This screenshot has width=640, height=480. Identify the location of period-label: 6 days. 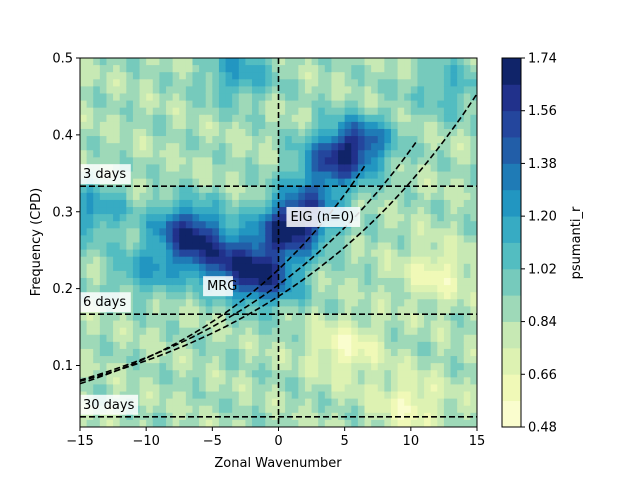
(104, 302).